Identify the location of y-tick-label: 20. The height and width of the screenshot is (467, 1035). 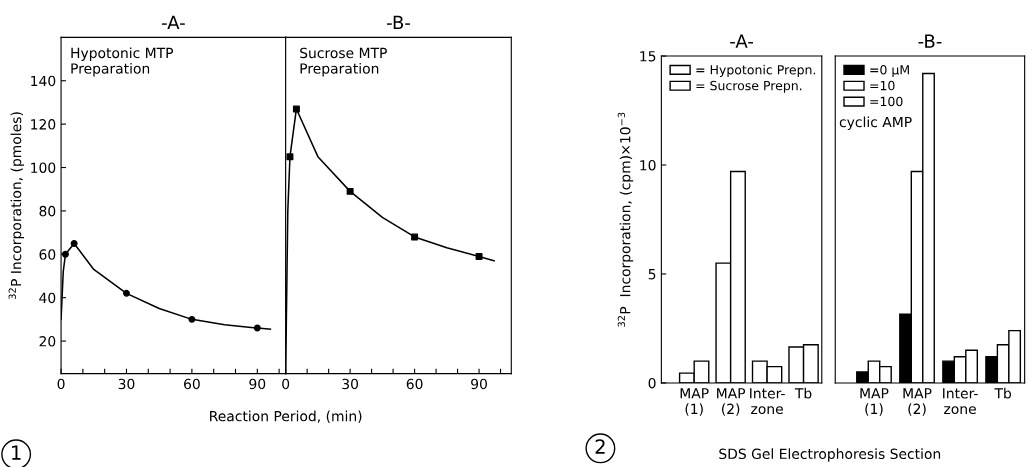
(47, 341).